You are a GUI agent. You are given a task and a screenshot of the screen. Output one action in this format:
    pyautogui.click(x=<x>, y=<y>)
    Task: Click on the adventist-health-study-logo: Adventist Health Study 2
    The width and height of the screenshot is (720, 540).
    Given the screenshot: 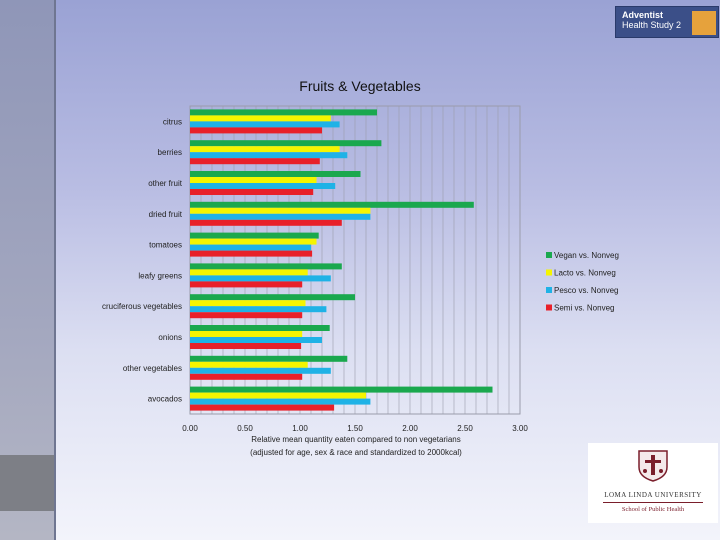 What is the action you would take?
    pyautogui.click(x=667, y=22)
    